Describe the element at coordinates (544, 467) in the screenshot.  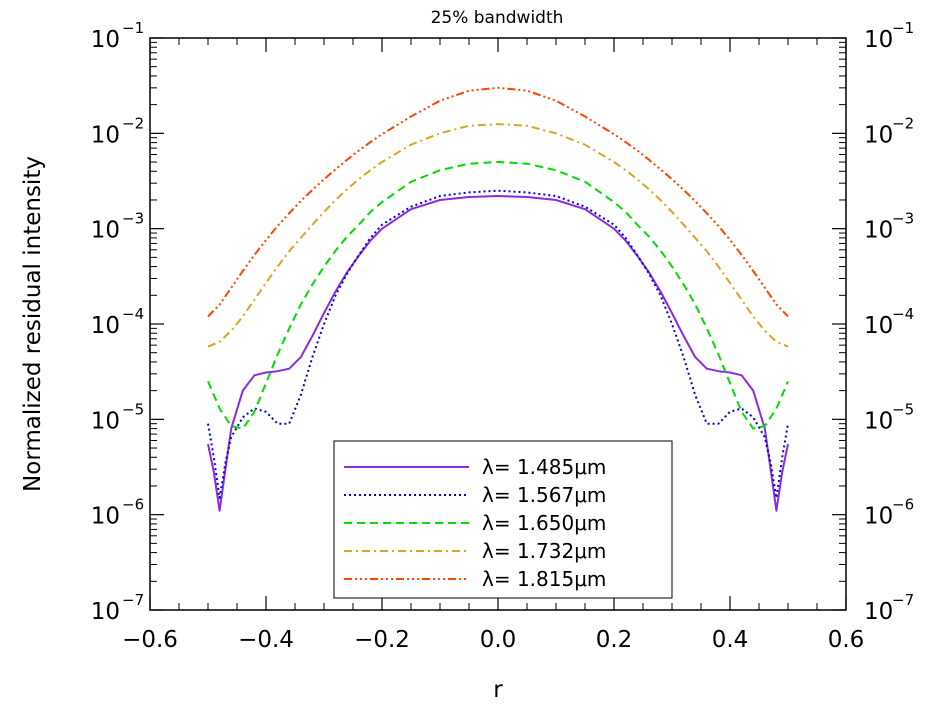
I see `legend-label: λ= 1.485μm` at that location.